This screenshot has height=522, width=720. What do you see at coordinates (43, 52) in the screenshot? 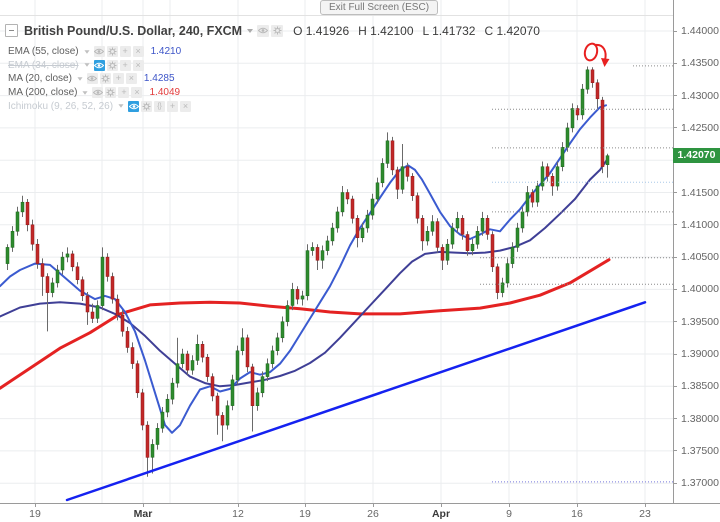
I see `indicator-label: EMA (55, close)` at bounding box center [43, 52].